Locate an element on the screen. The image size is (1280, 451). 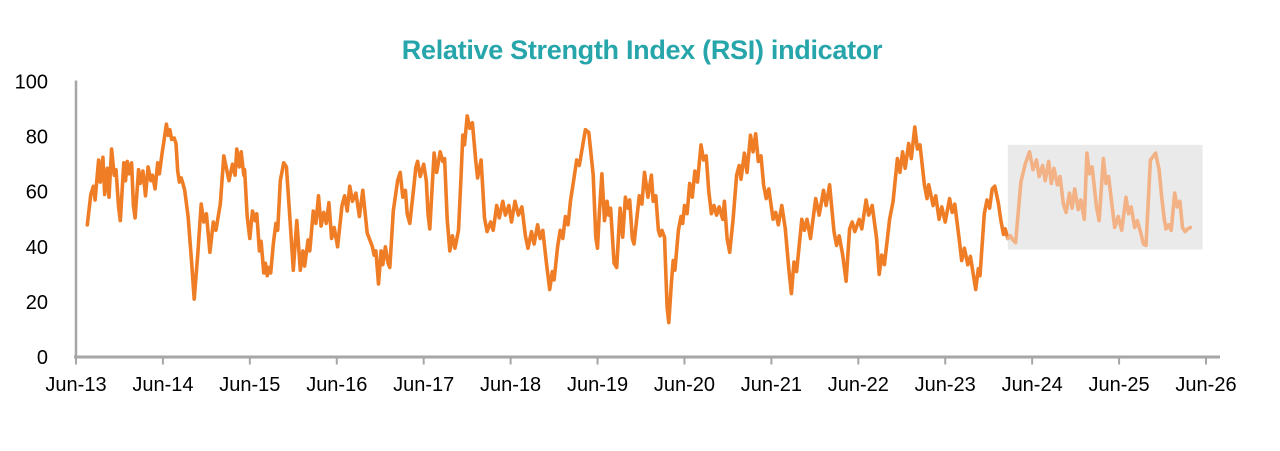
x-tick-label: Jun-22 is located at coordinates (858, 385).